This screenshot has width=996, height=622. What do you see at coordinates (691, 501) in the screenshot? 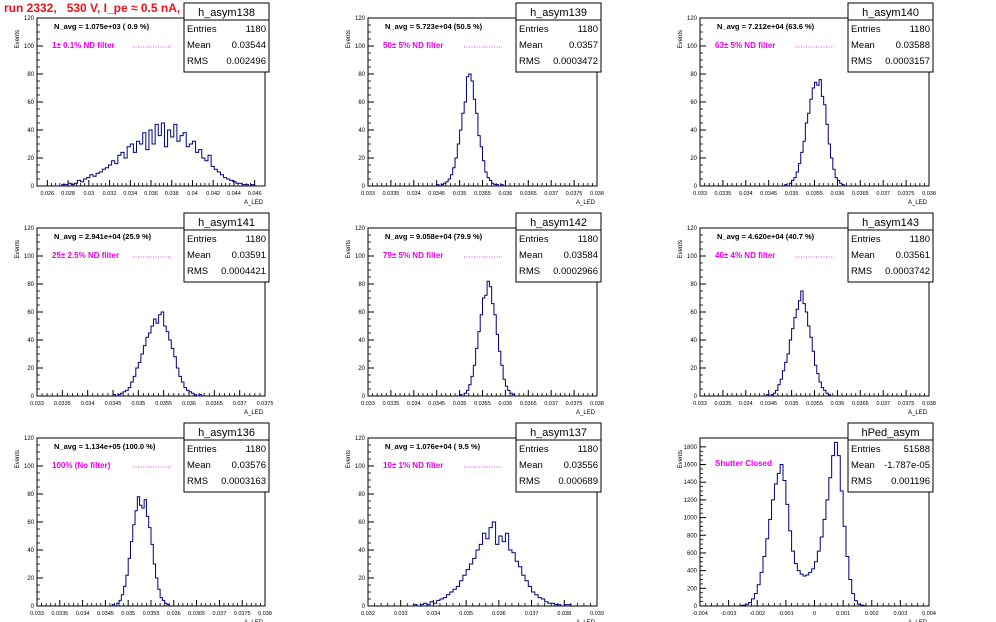
I see `y-tick-label: 1200` at bounding box center [691, 501].